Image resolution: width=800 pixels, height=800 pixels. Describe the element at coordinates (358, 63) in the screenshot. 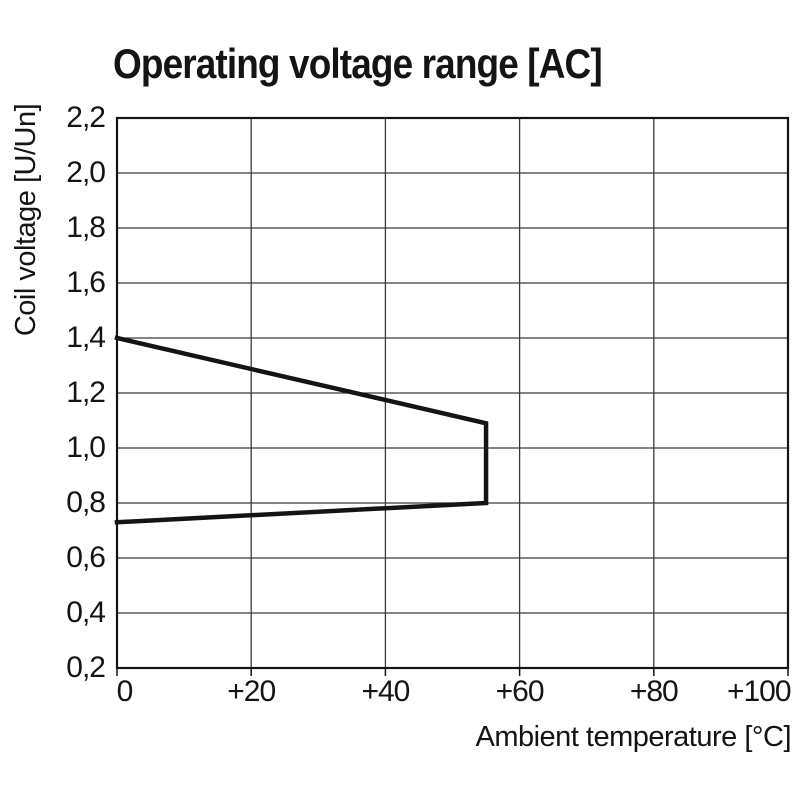

I see `chart-title: Operating voltage range [AC]` at that location.